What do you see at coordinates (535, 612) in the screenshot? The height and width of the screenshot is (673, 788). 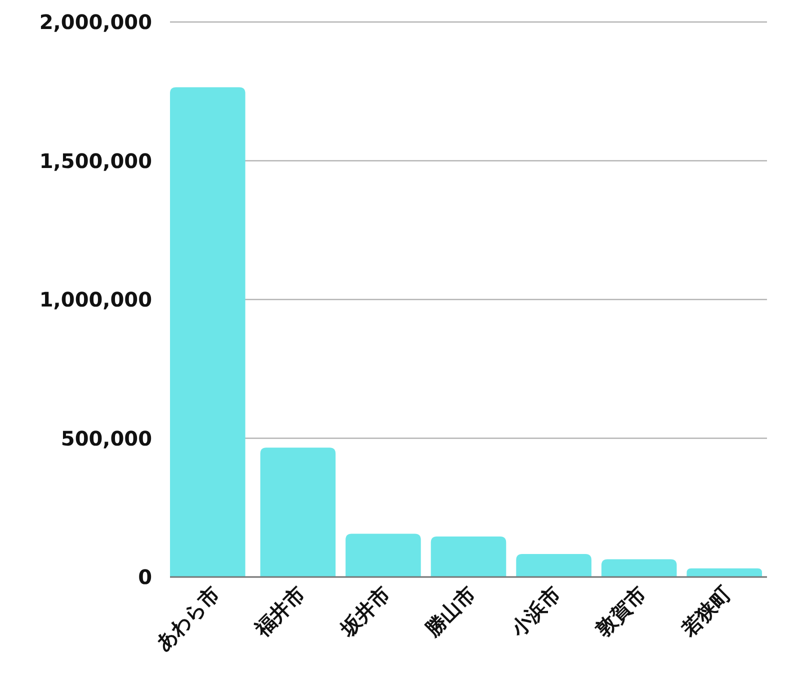 I see `x-tick-label: 小浜市` at bounding box center [535, 612].